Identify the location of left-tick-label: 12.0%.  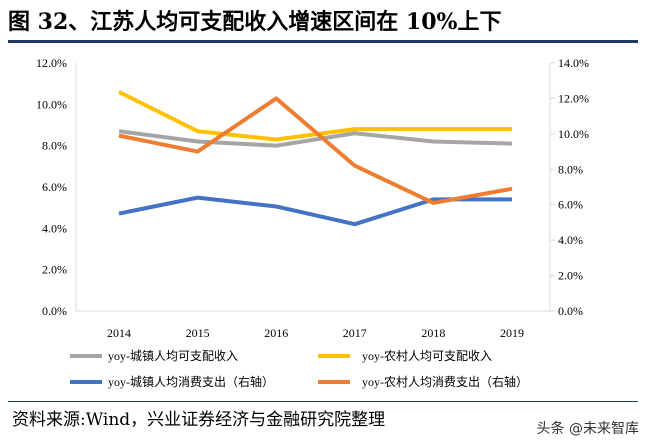
(51, 63).